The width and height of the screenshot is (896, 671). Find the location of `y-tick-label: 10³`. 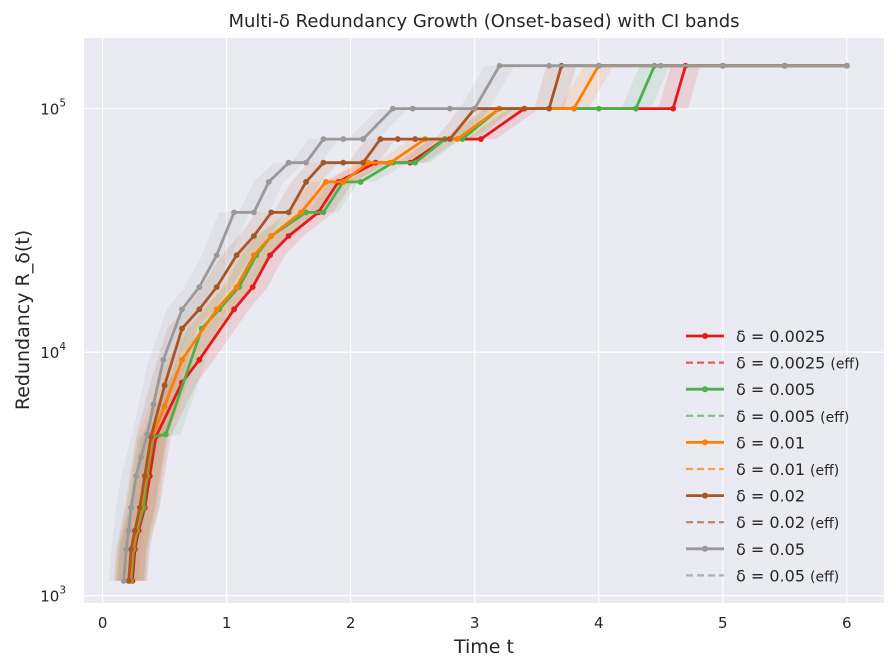

y-tick-label: 10³ is located at coordinates (53, 595).